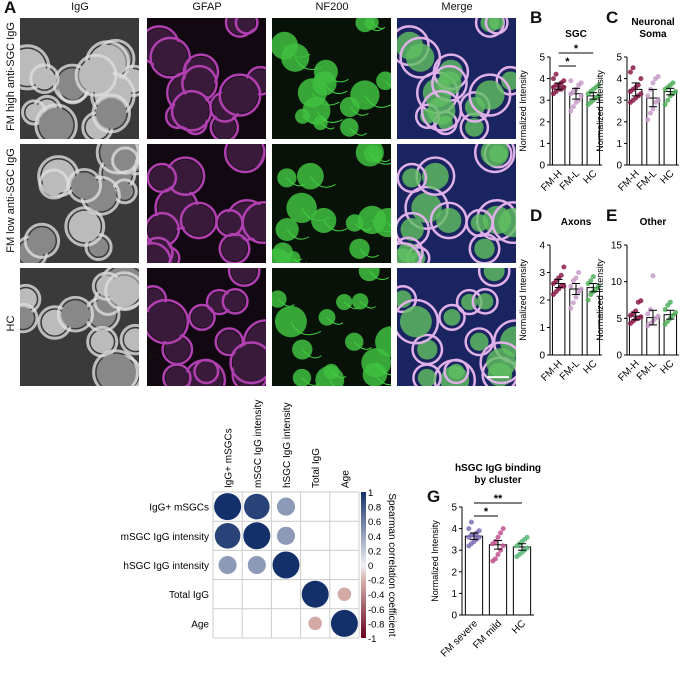 The width and height of the screenshot is (691, 675). I want to click on colorbar-tick-label: -0.6, so click(376, 610).